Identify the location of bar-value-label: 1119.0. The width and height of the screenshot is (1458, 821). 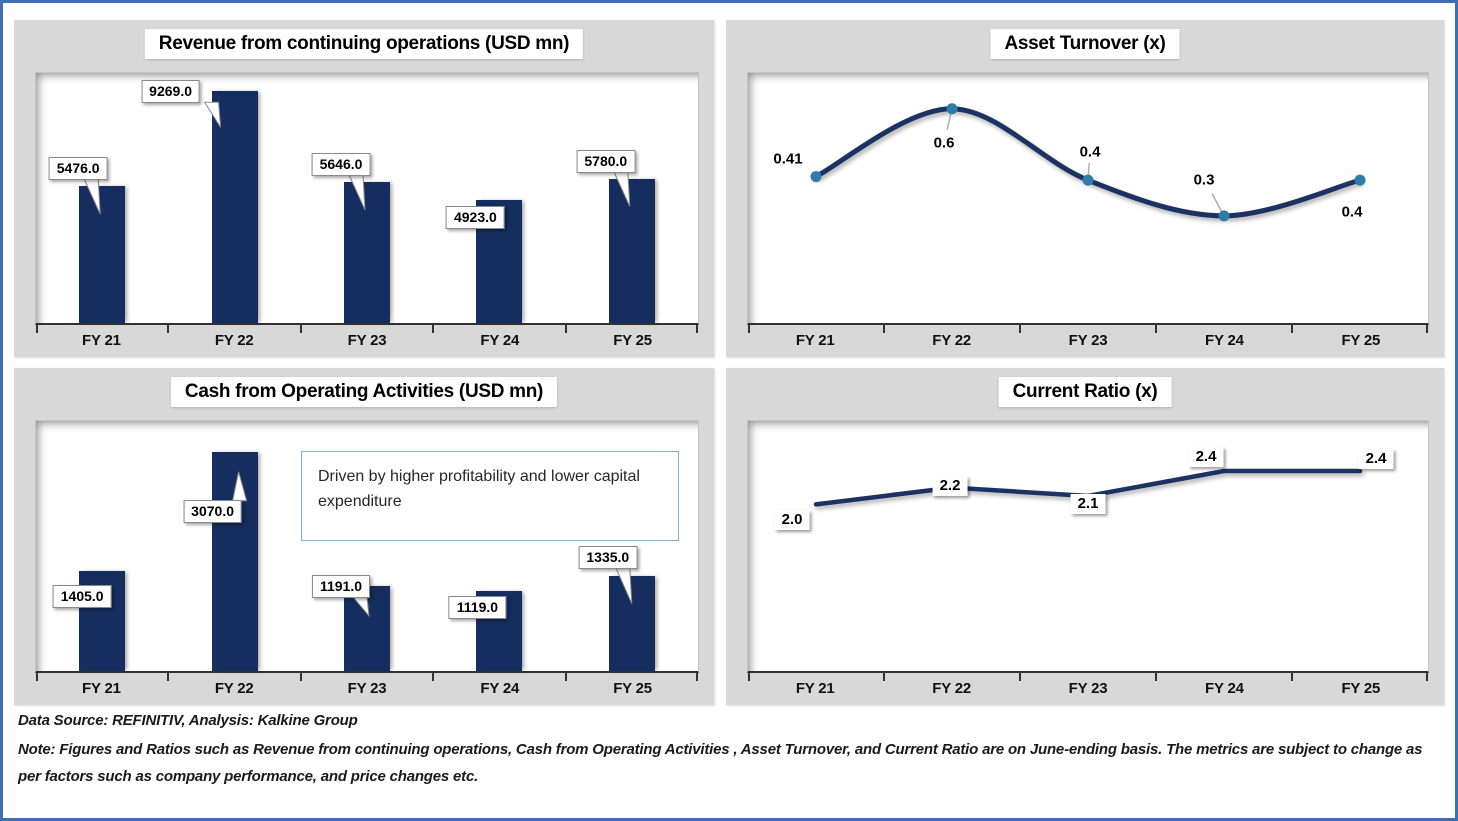
(477, 608).